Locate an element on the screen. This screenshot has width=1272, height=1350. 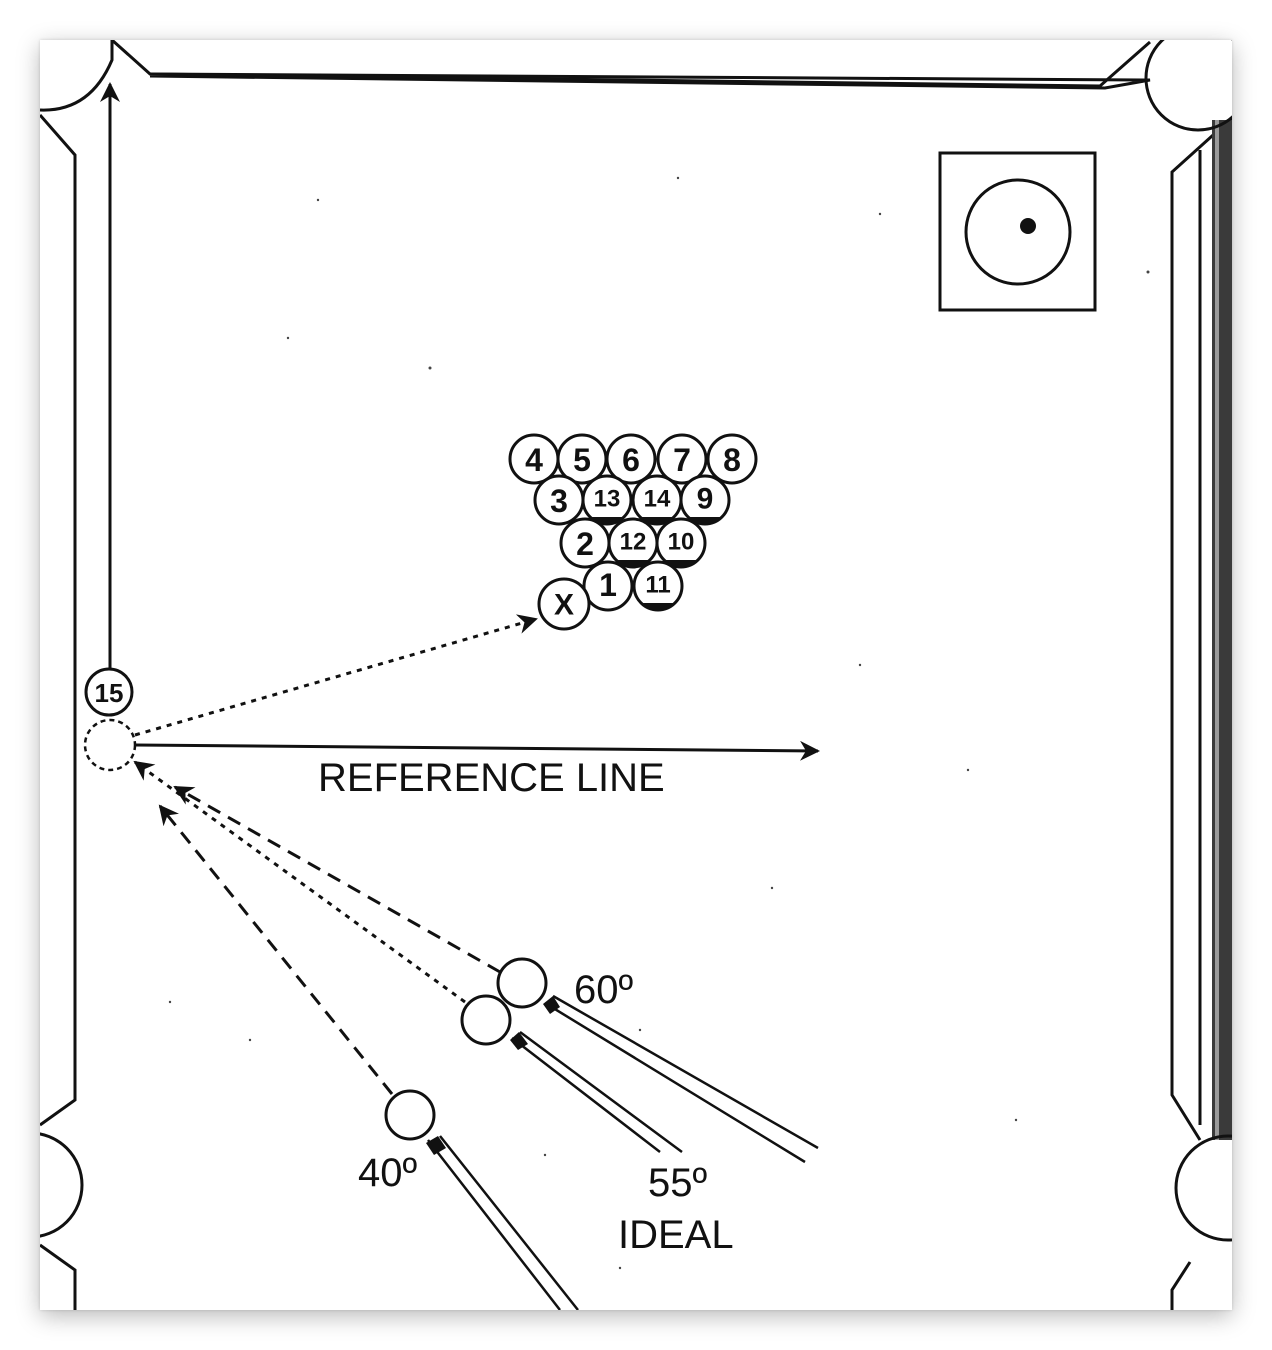
svg-text: 15 is located at coordinates (109, 693).